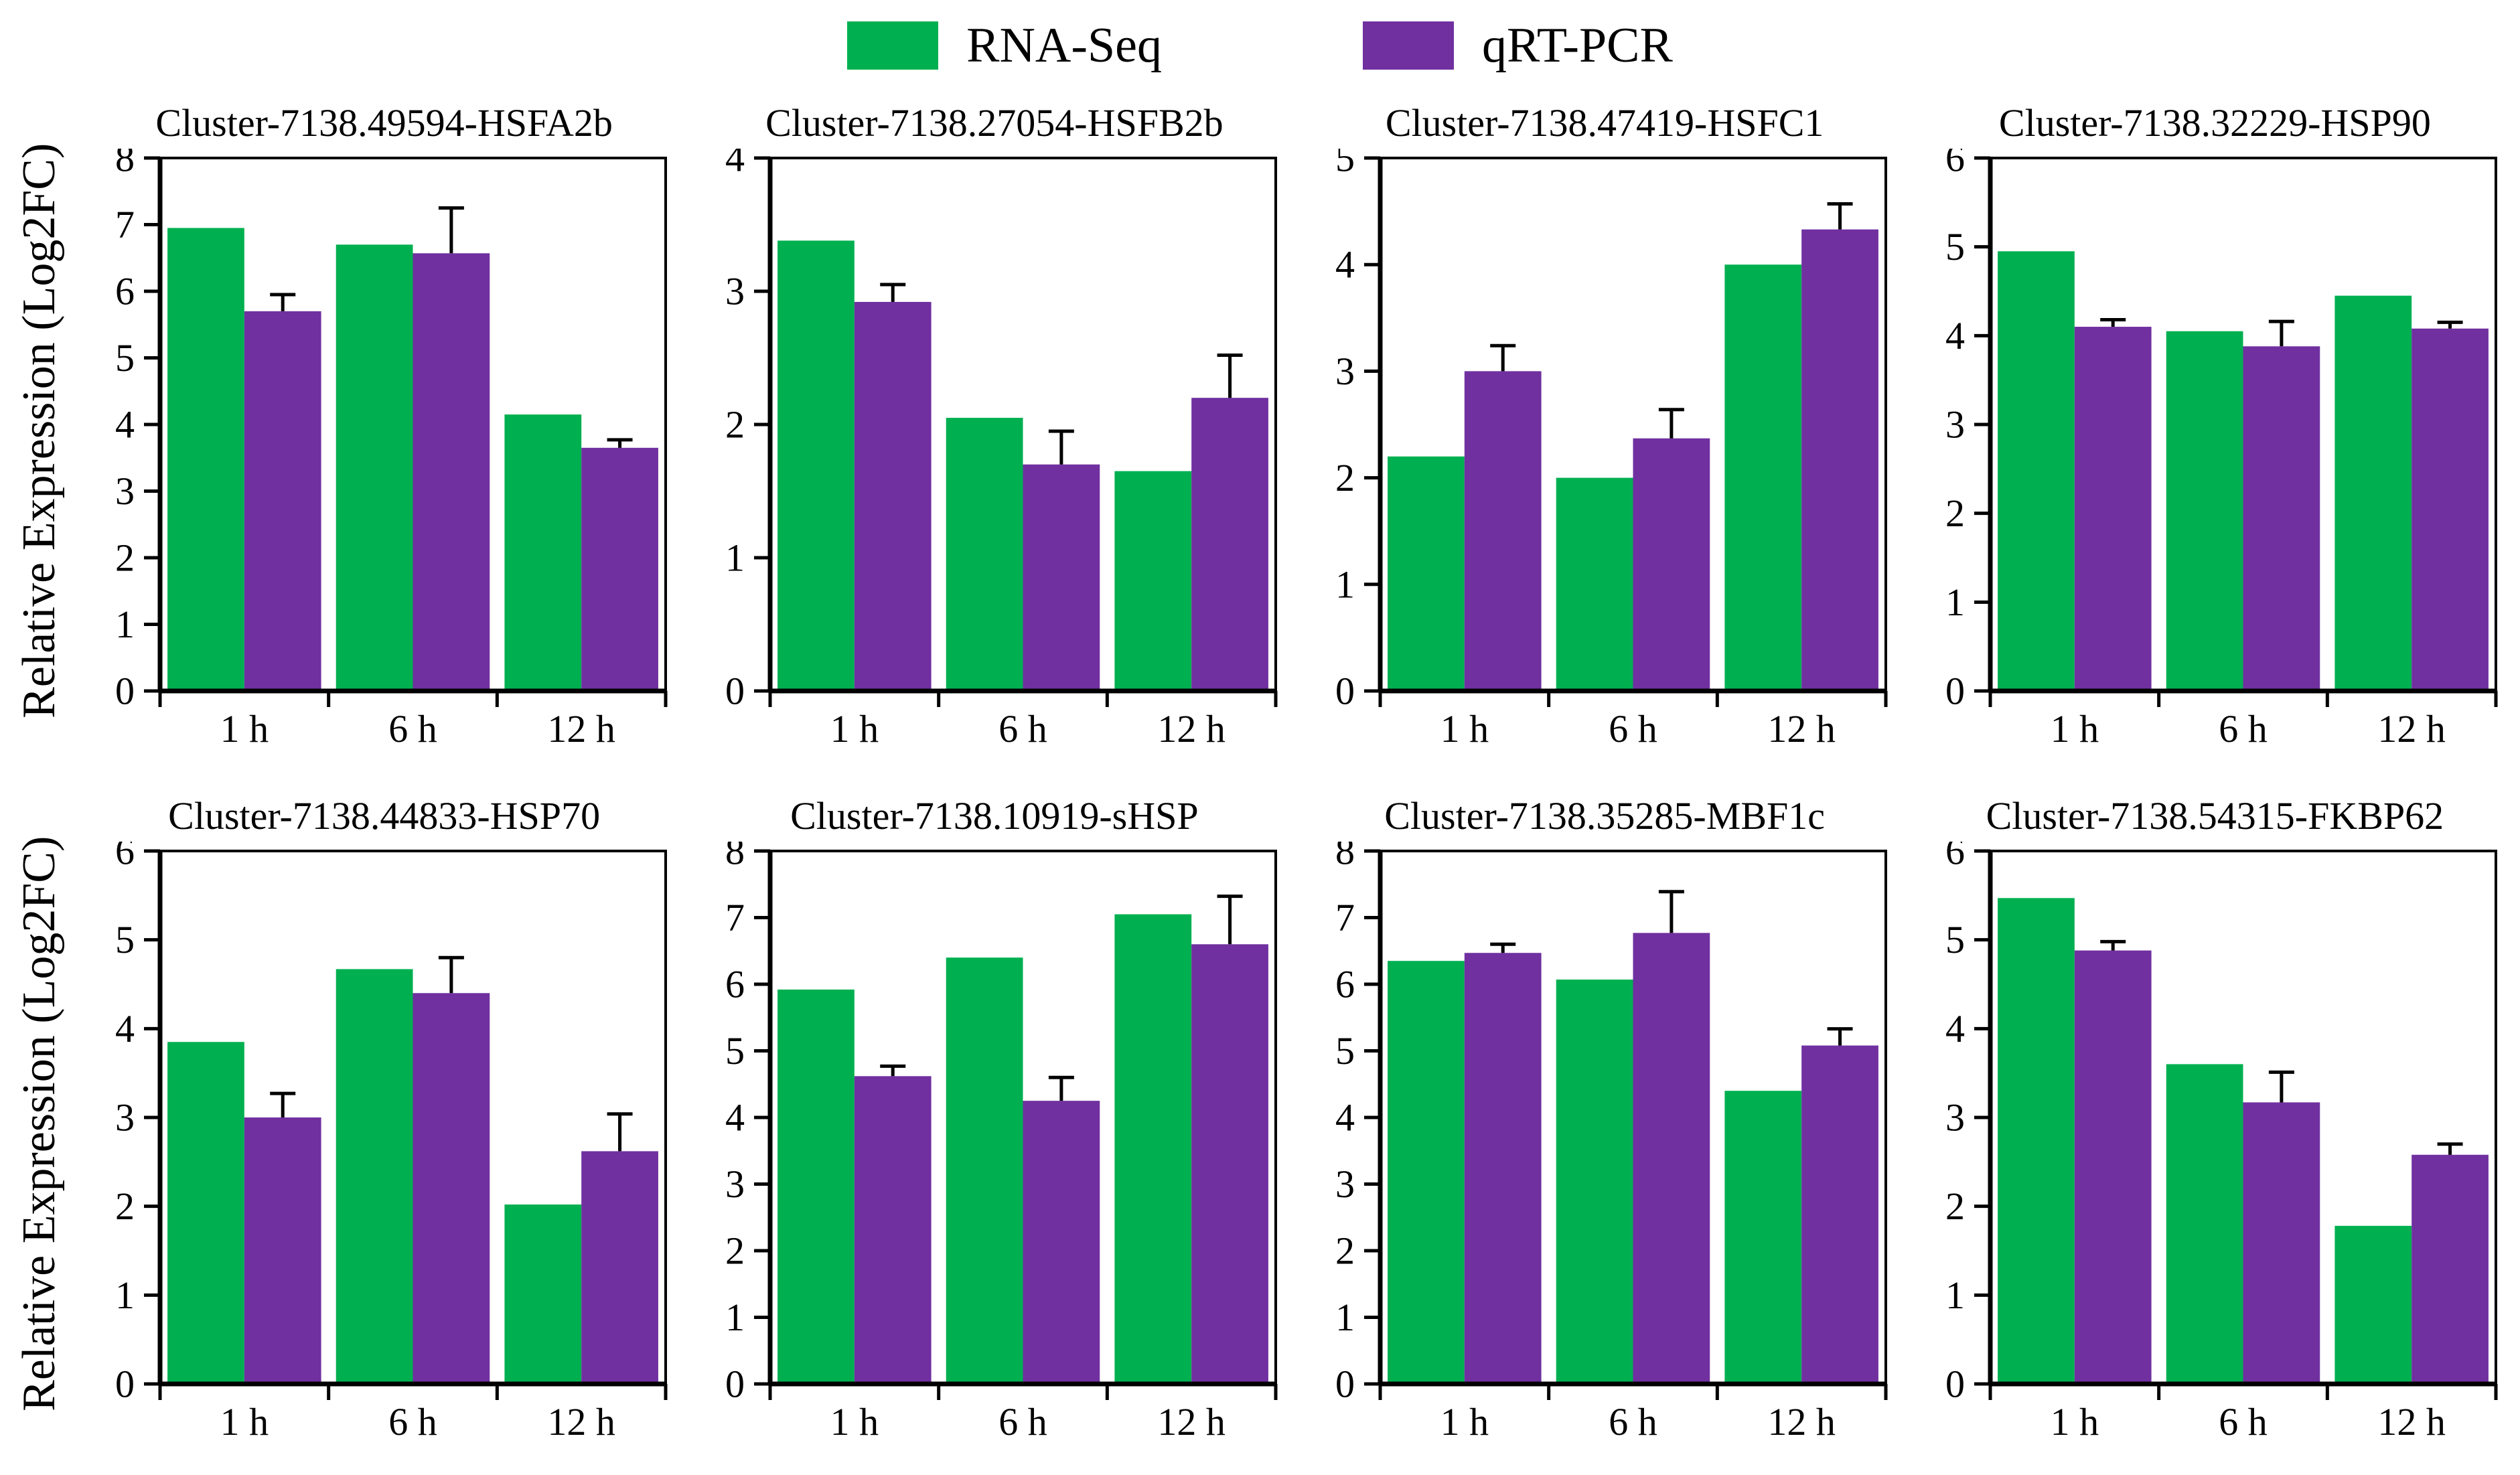  What do you see at coordinates (125, 164) in the screenshot?
I see `y-tick-label: 8` at bounding box center [125, 164].